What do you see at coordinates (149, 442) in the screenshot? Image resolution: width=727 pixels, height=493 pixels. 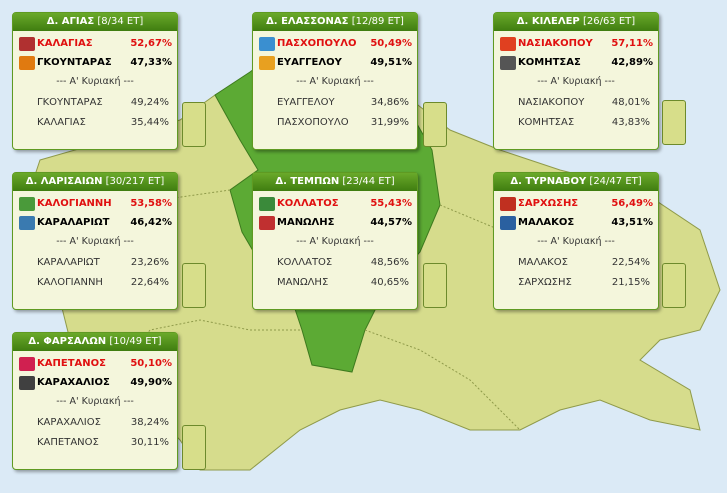 I see `candidate-percent: 30,11%` at bounding box center [149, 442].